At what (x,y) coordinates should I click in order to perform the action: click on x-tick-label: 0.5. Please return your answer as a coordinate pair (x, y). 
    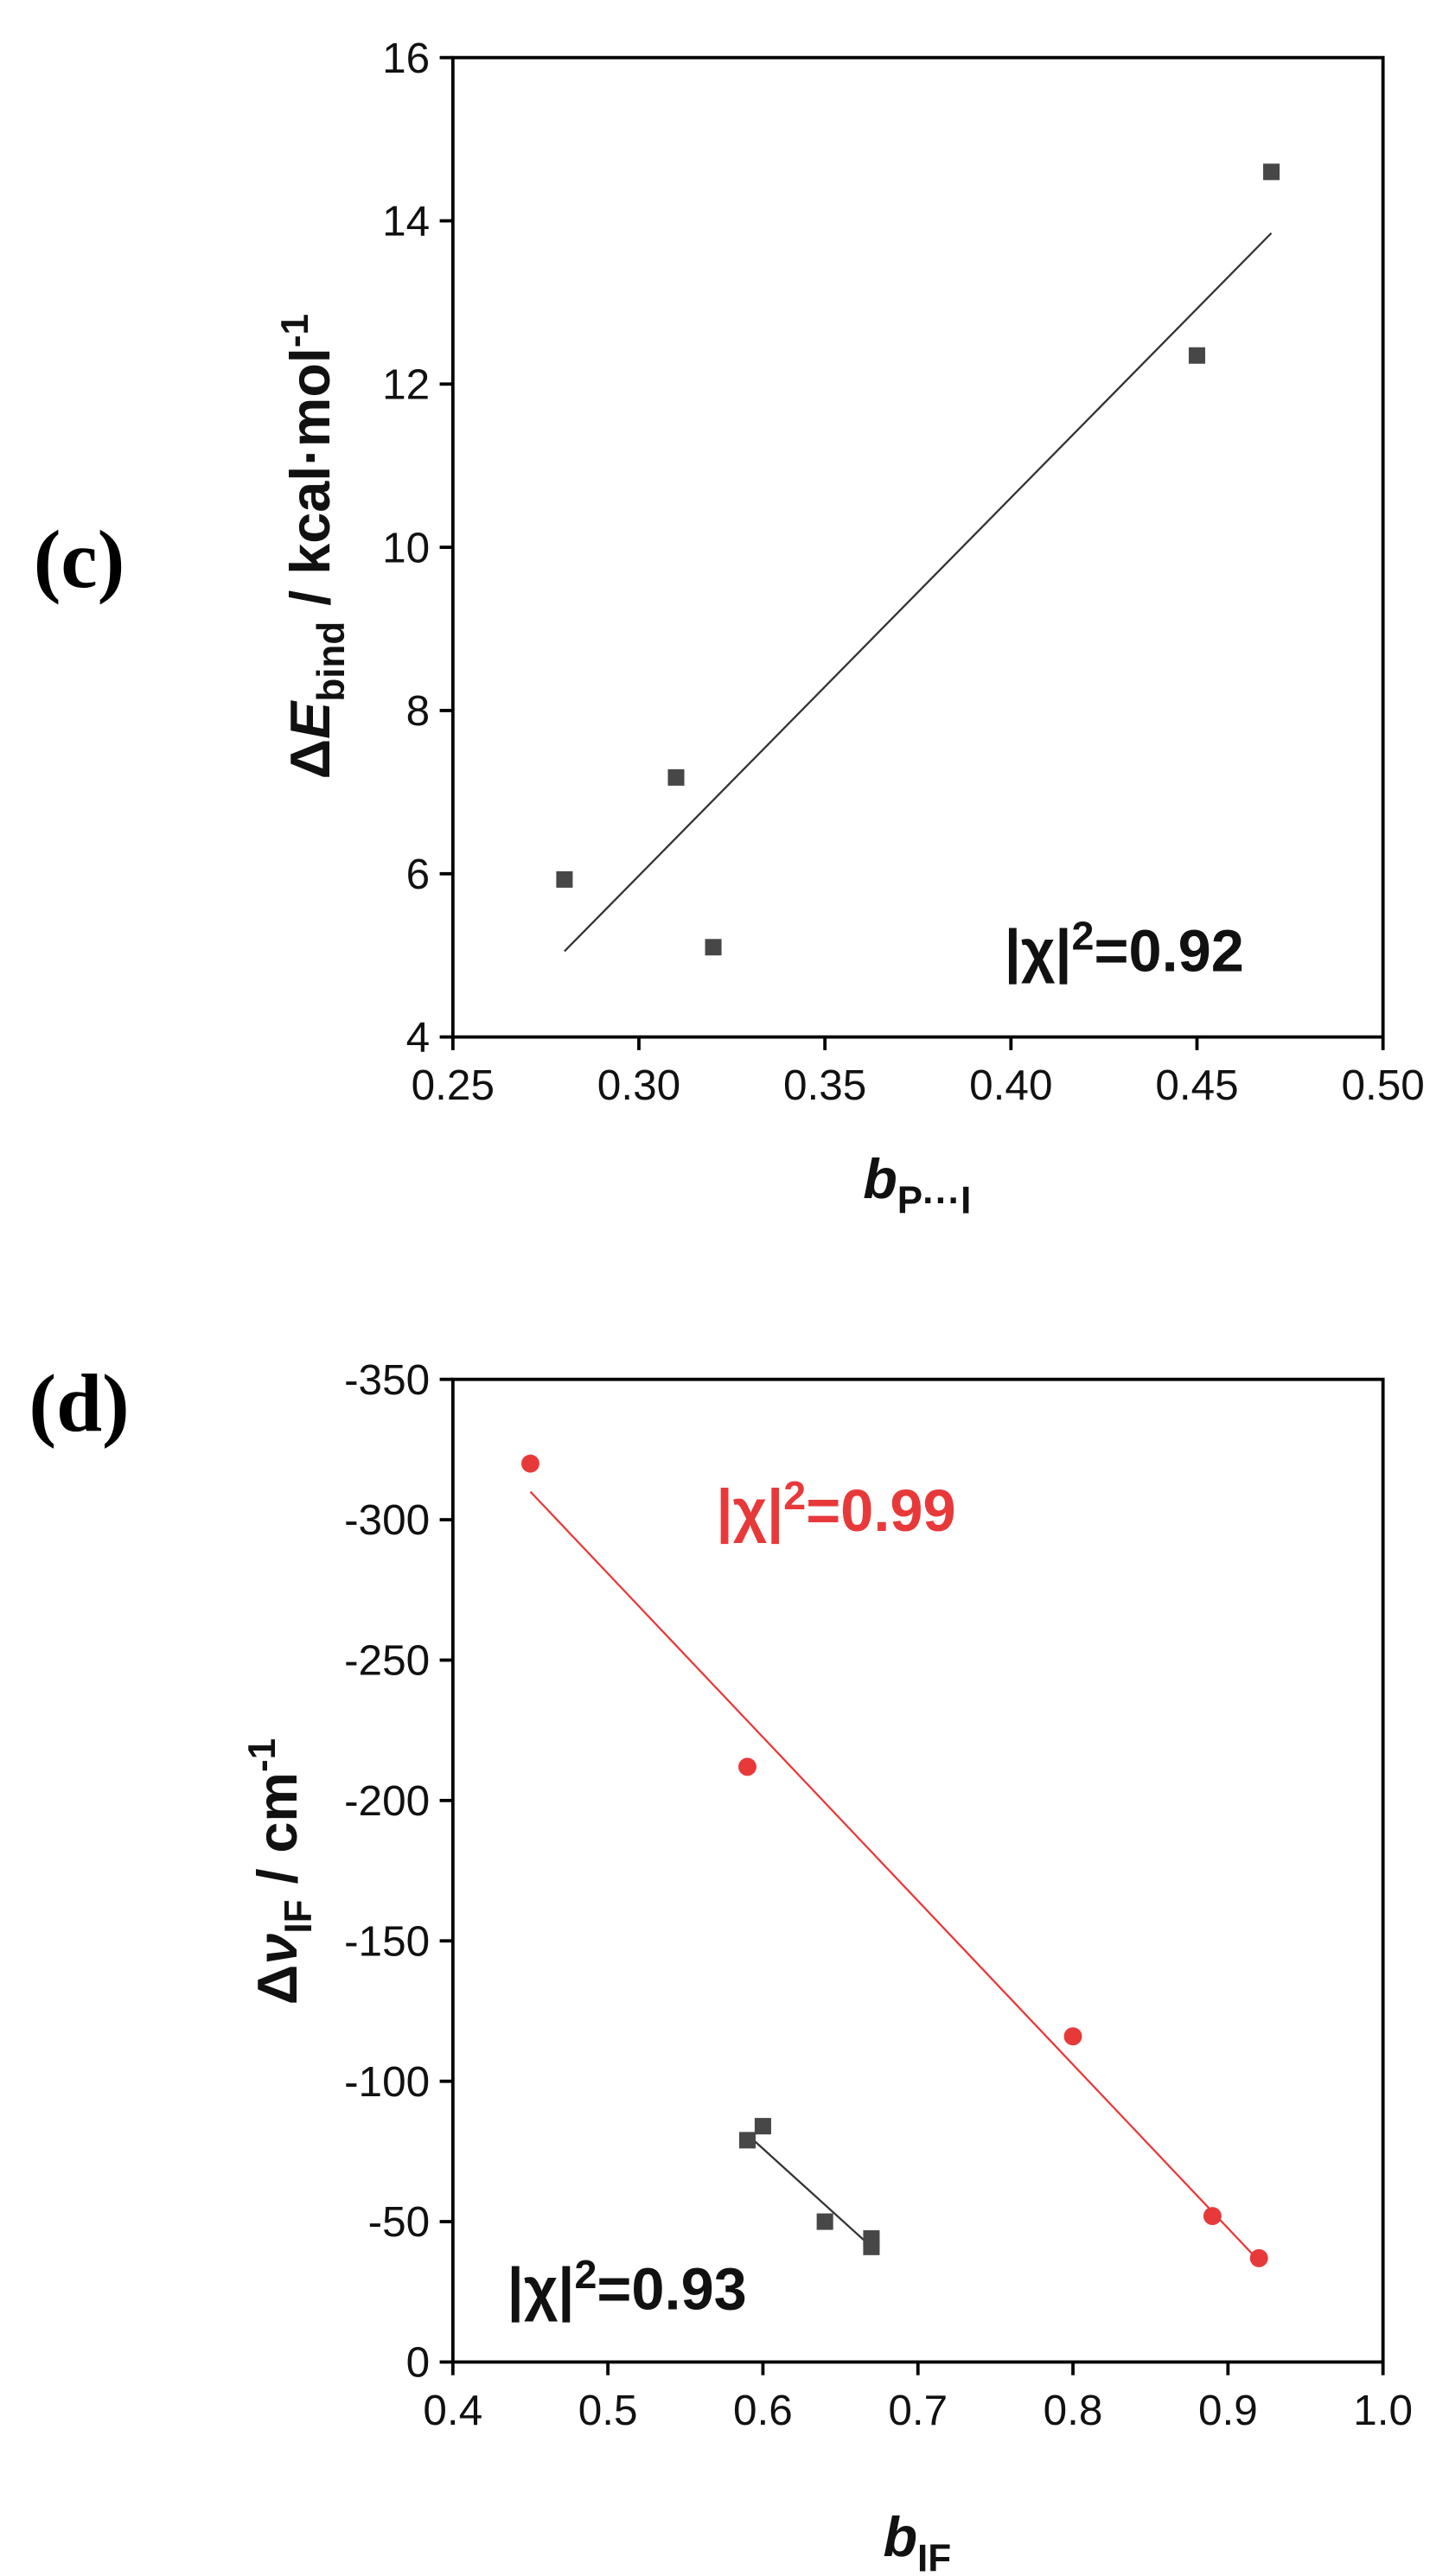
    Looking at the image, I should click on (608, 2410).